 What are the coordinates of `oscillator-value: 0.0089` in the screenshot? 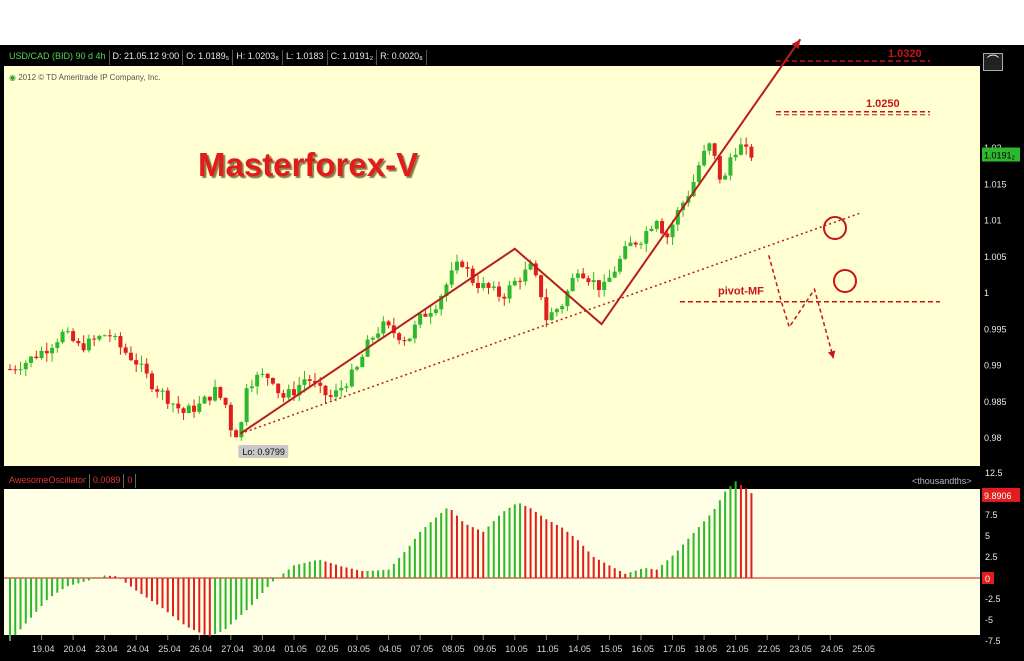 It's located at (107, 481).